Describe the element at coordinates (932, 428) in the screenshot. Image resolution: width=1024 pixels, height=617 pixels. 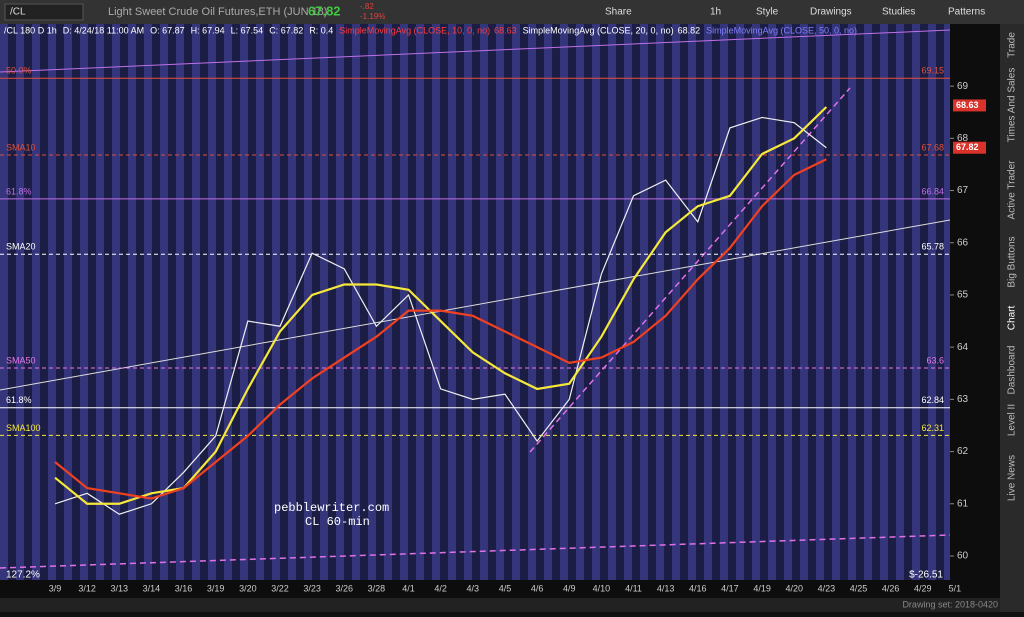
I see `level-value: 62.31` at that location.